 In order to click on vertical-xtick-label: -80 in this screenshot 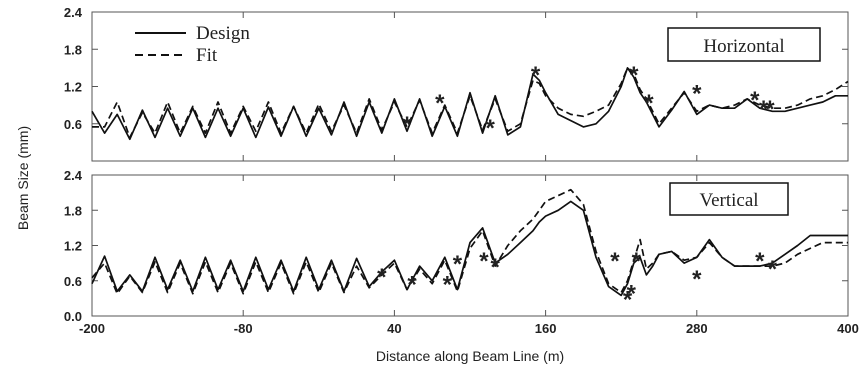, I will do `click(243, 328)`.